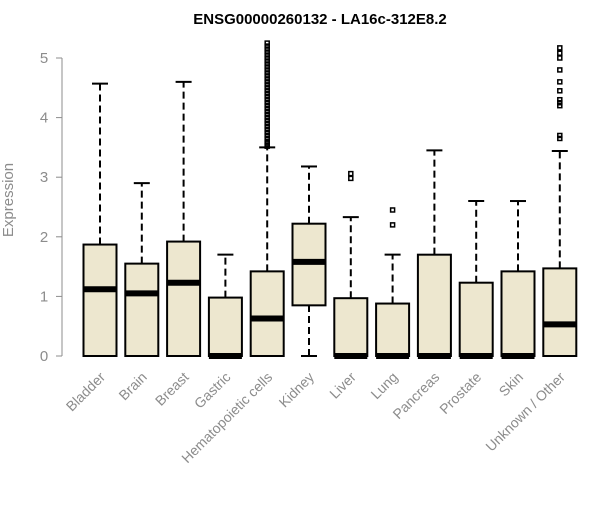  I want to click on box-bladder, so click(100, 220).